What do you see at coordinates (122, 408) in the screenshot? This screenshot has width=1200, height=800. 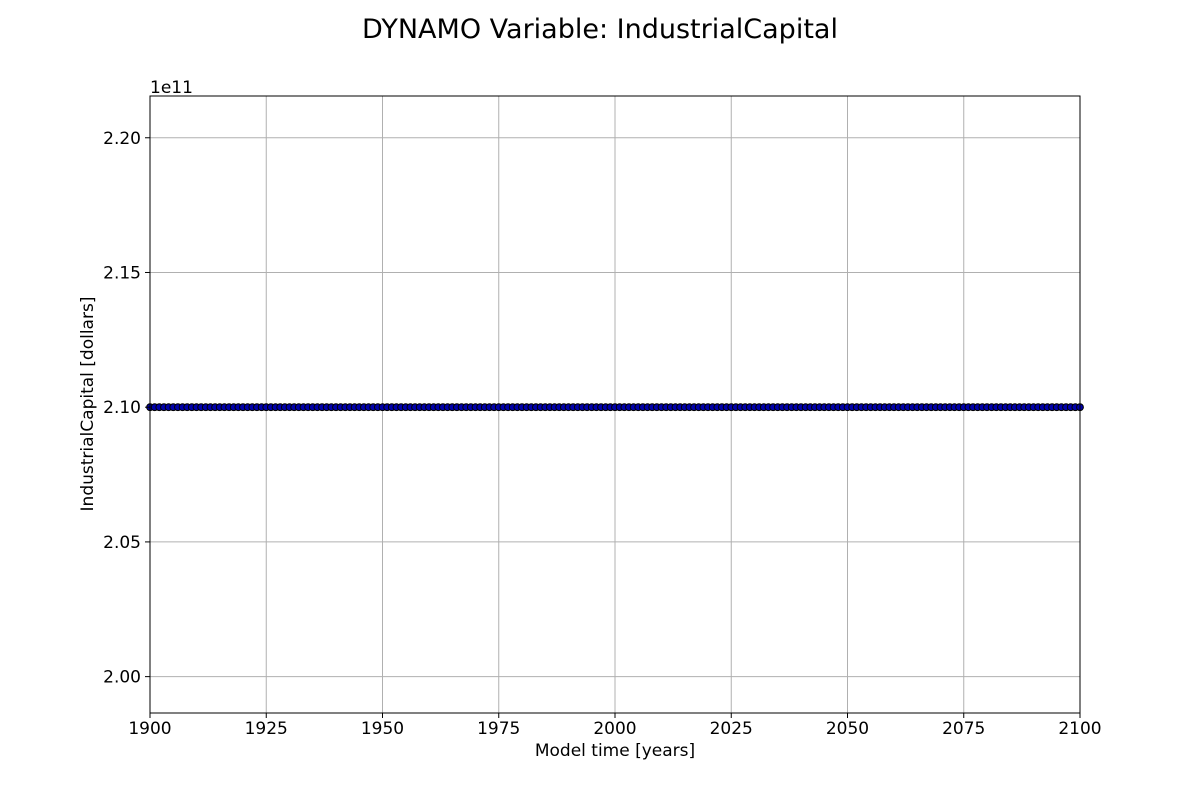 I see `y-tick-label: 2.10` at bounding box center [122, 408].